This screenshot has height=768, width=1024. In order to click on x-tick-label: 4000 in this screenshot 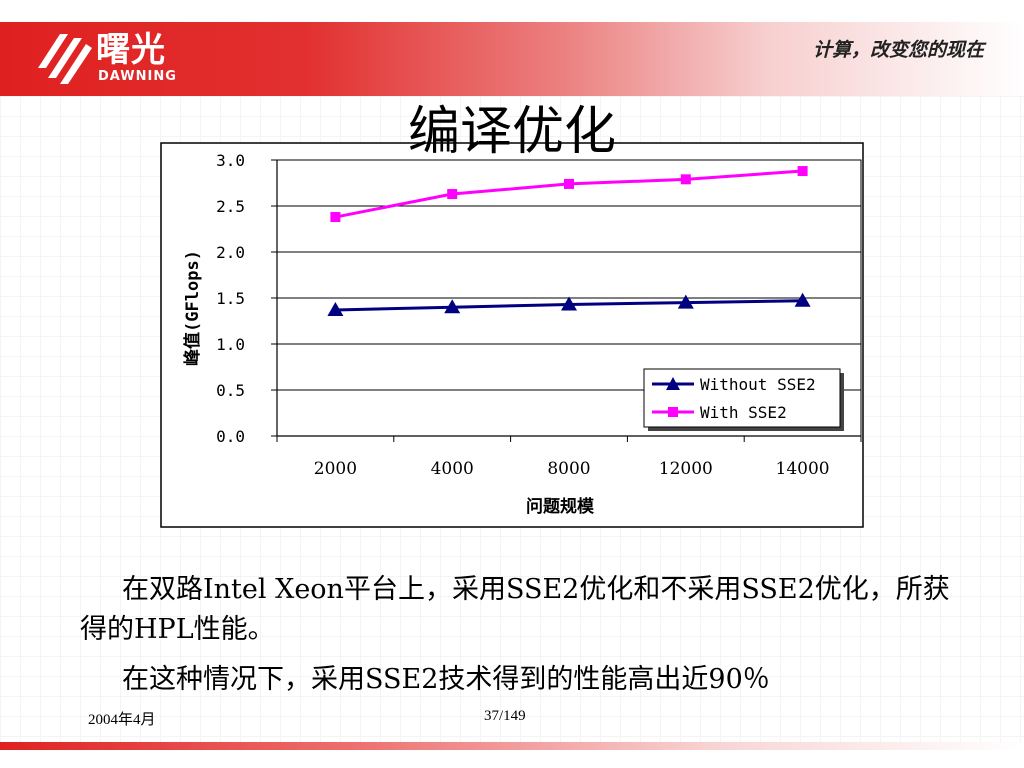, I will do `click(452, 469)`.